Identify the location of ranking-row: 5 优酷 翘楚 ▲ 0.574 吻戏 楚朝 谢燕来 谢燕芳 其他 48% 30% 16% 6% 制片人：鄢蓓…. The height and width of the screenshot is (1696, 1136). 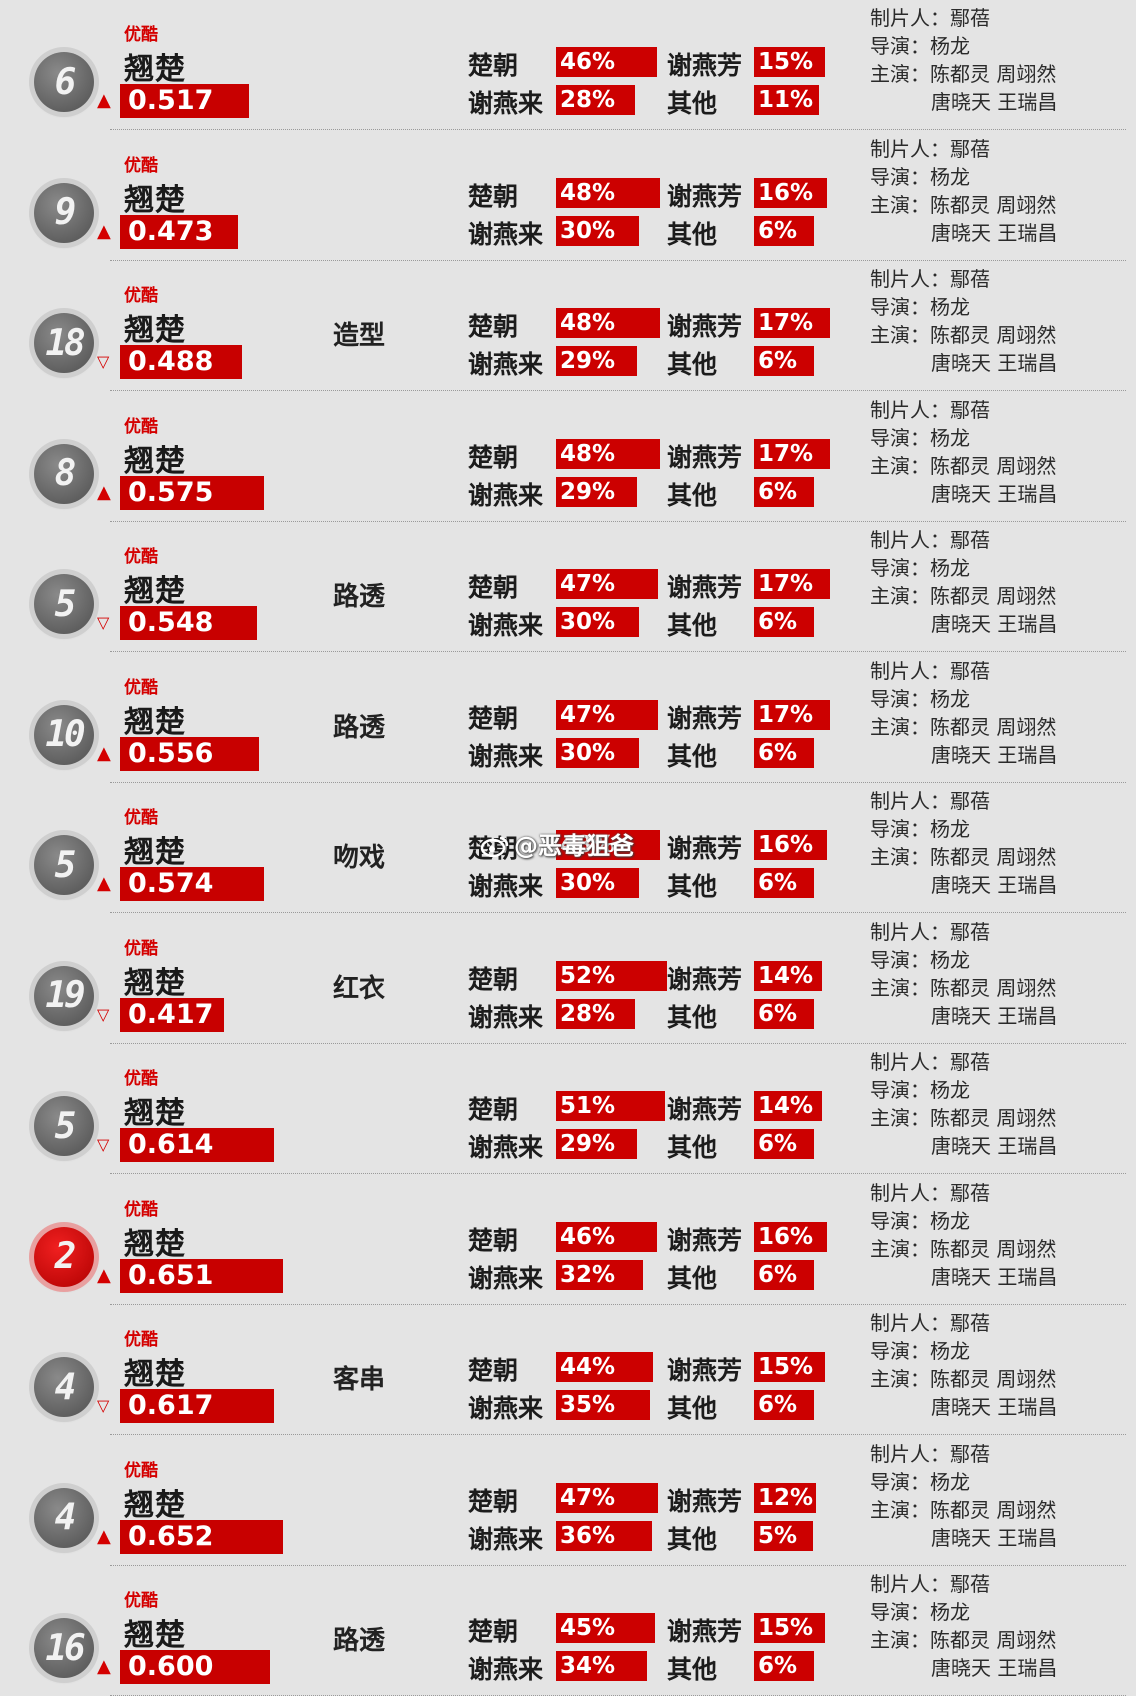
(568, 848).